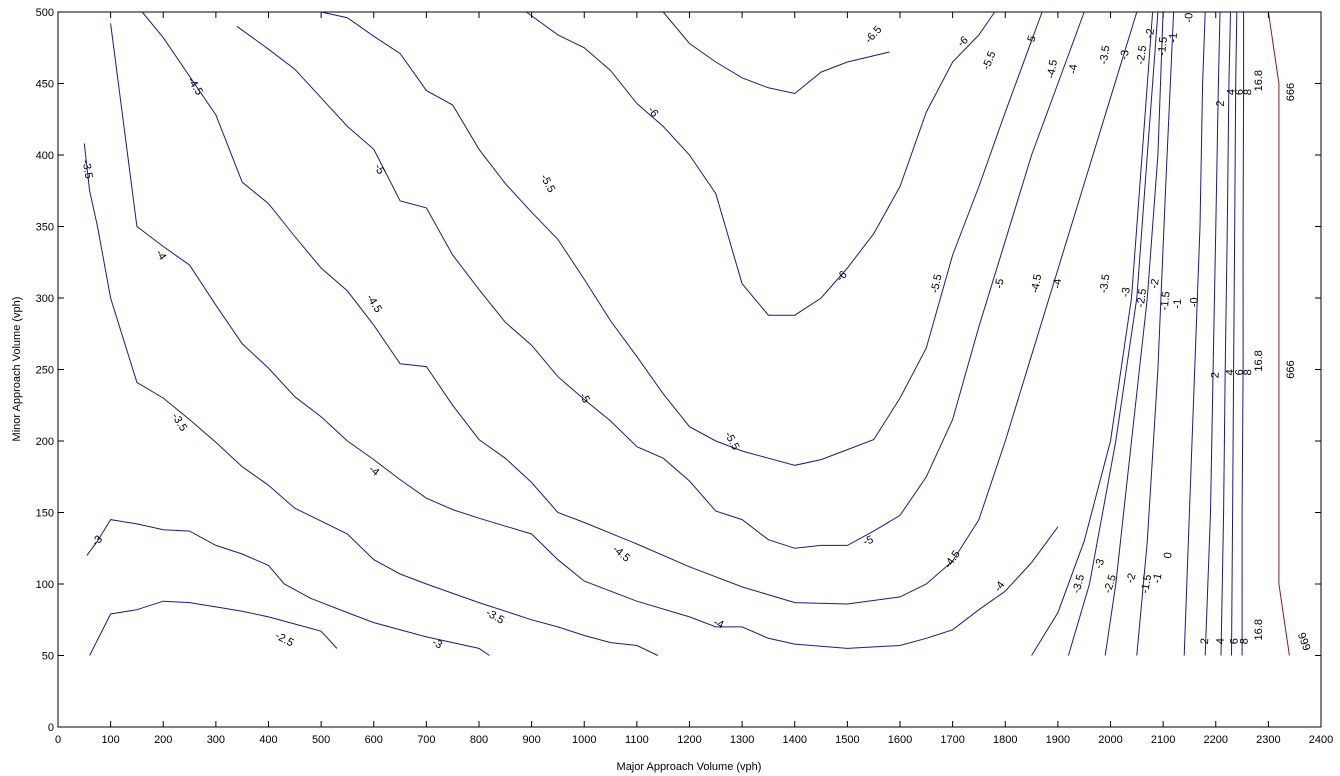 The height and width of the screenshot is (776, 1340). Describe the element at coordinates (1216, 740) in the screenshot. I see `x-tick-label: 2200` at that location.